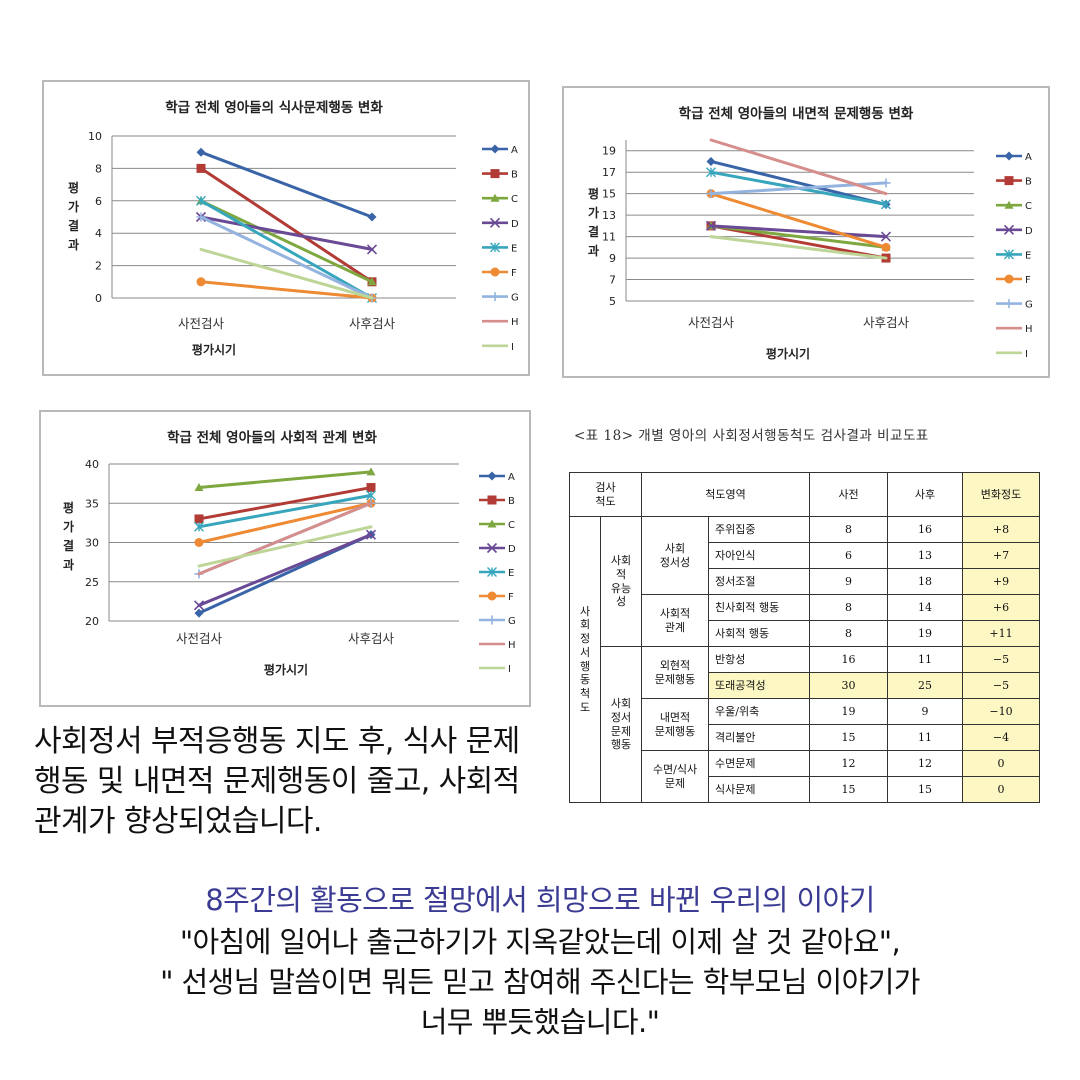  I want to click on row-post: 16, so click(925, 529).